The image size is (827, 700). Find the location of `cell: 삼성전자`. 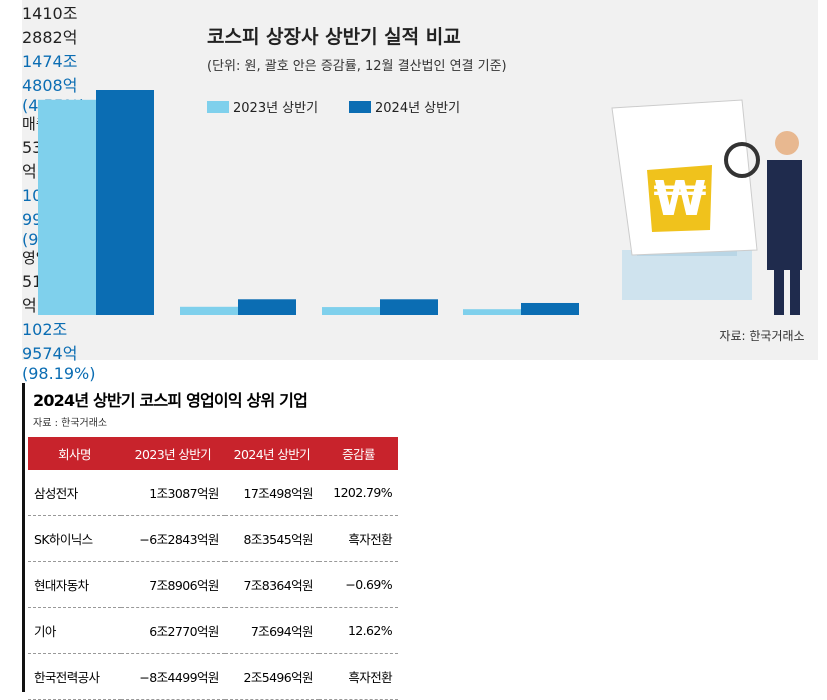

cell: 삼성전자 is located at coordinates (74, 493).